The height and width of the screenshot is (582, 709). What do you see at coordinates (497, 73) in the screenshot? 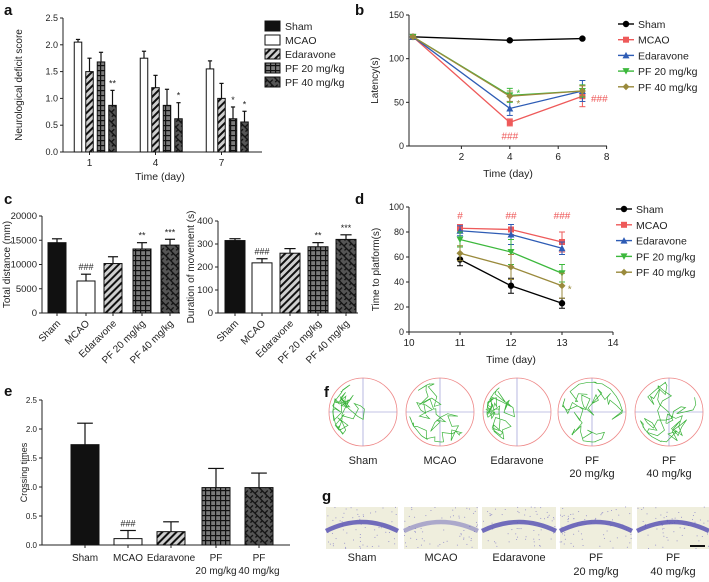
I see `series-line` at bounding box center [497, 73].